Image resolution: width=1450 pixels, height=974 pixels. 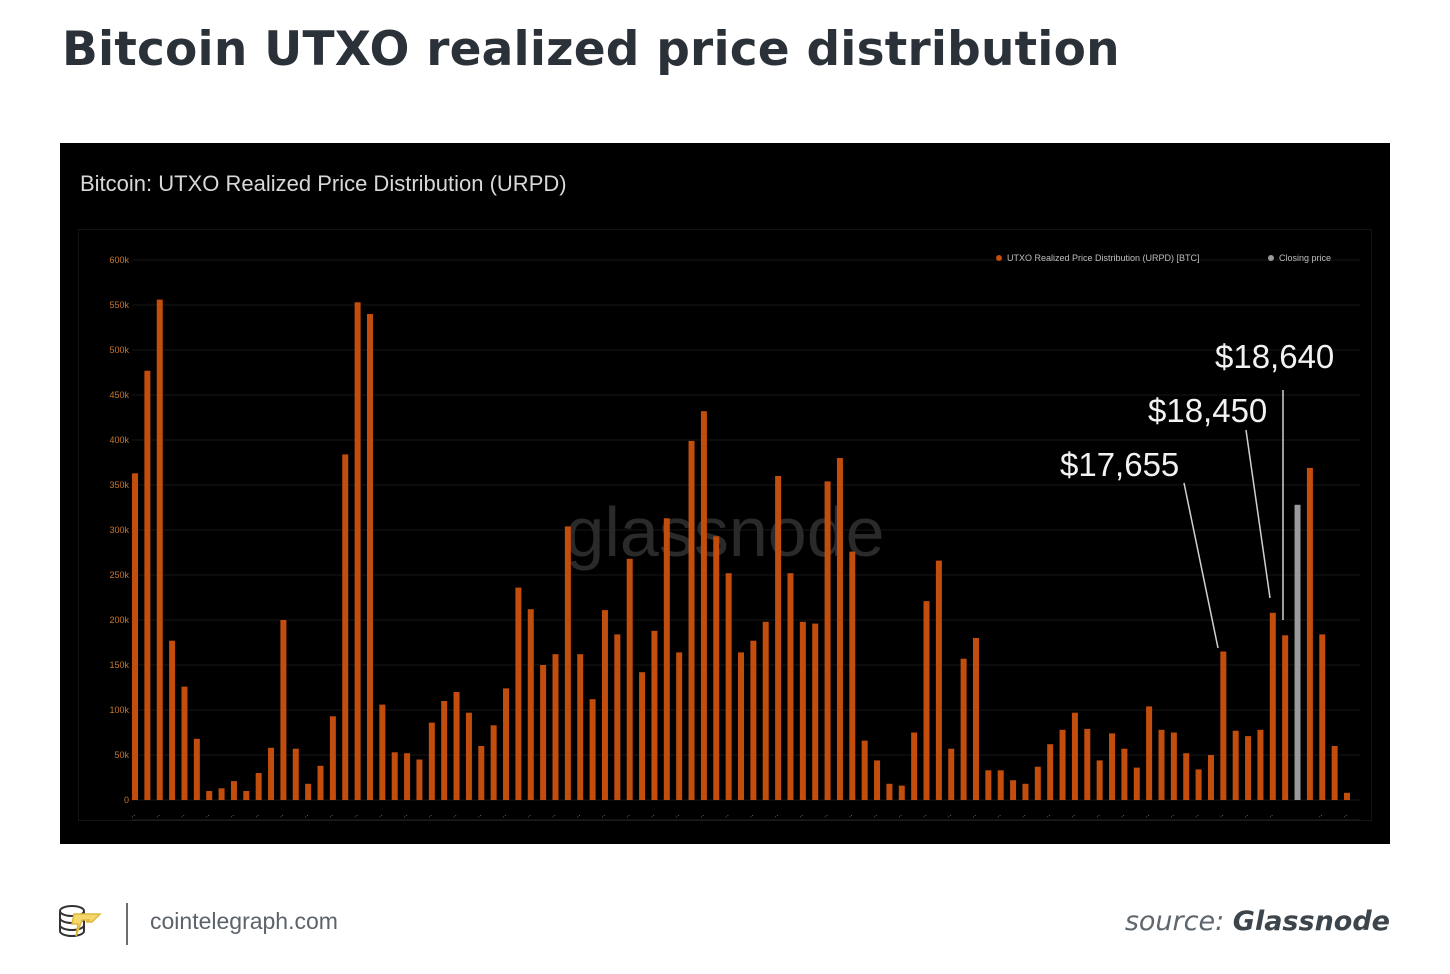 I want to click on y-tick-label: 250k, so click(x=119, y=575).